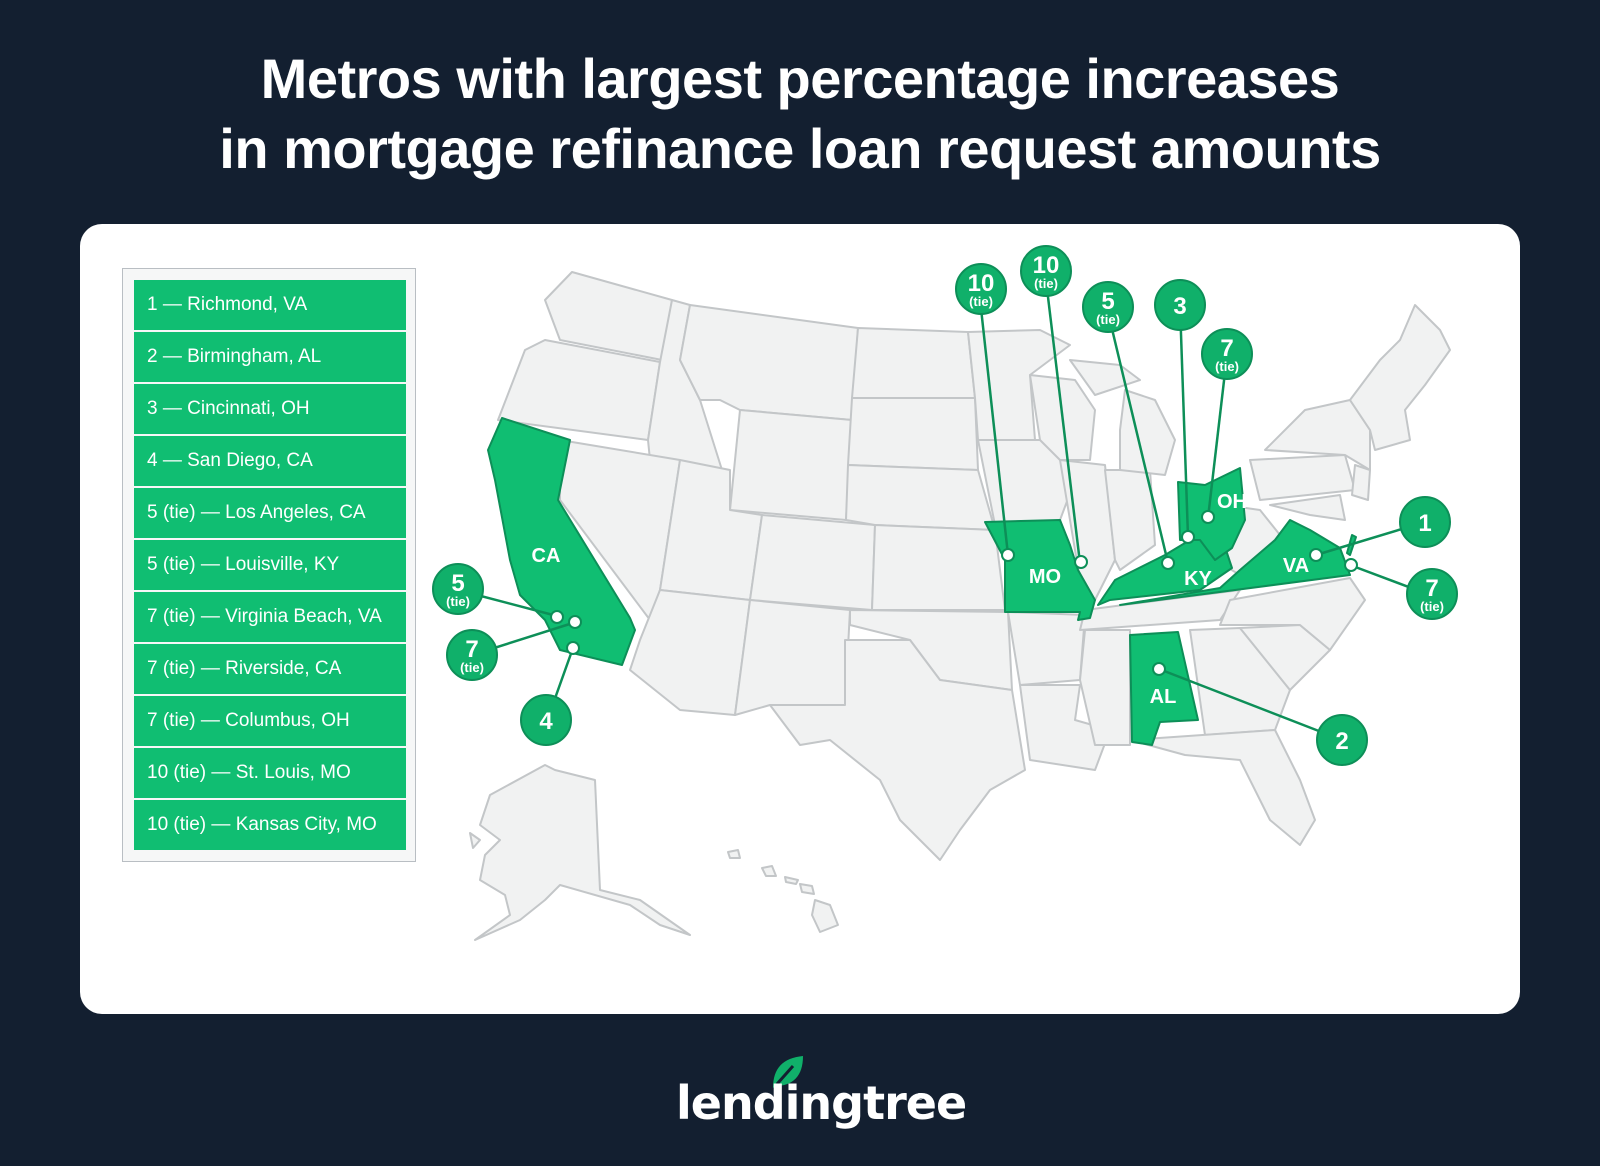  I want to click on state-tx, so click(897, 750).